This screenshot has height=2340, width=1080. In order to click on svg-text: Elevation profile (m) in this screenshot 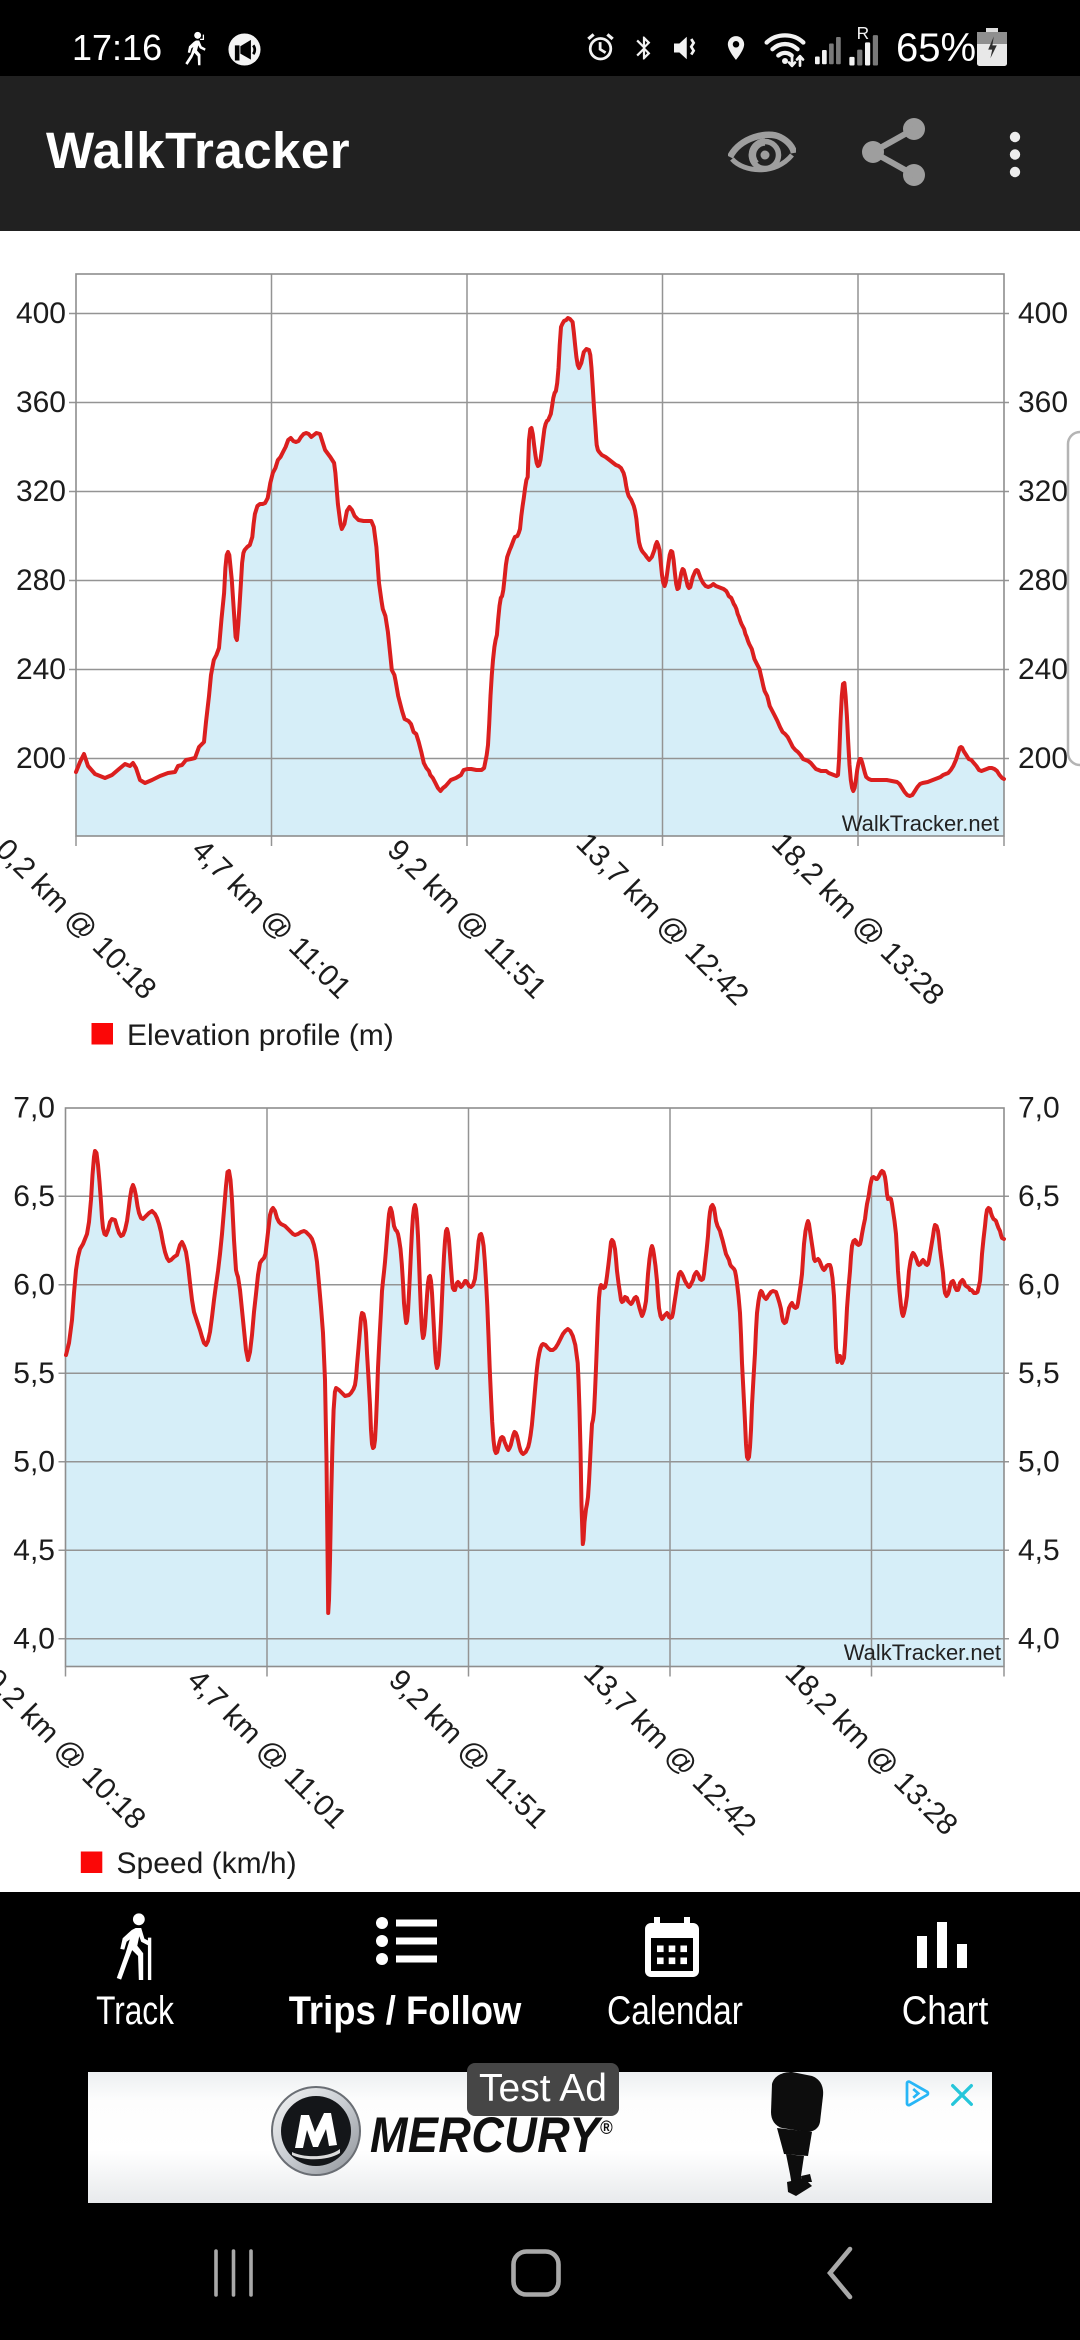, I will do `click(260, 1035)`.